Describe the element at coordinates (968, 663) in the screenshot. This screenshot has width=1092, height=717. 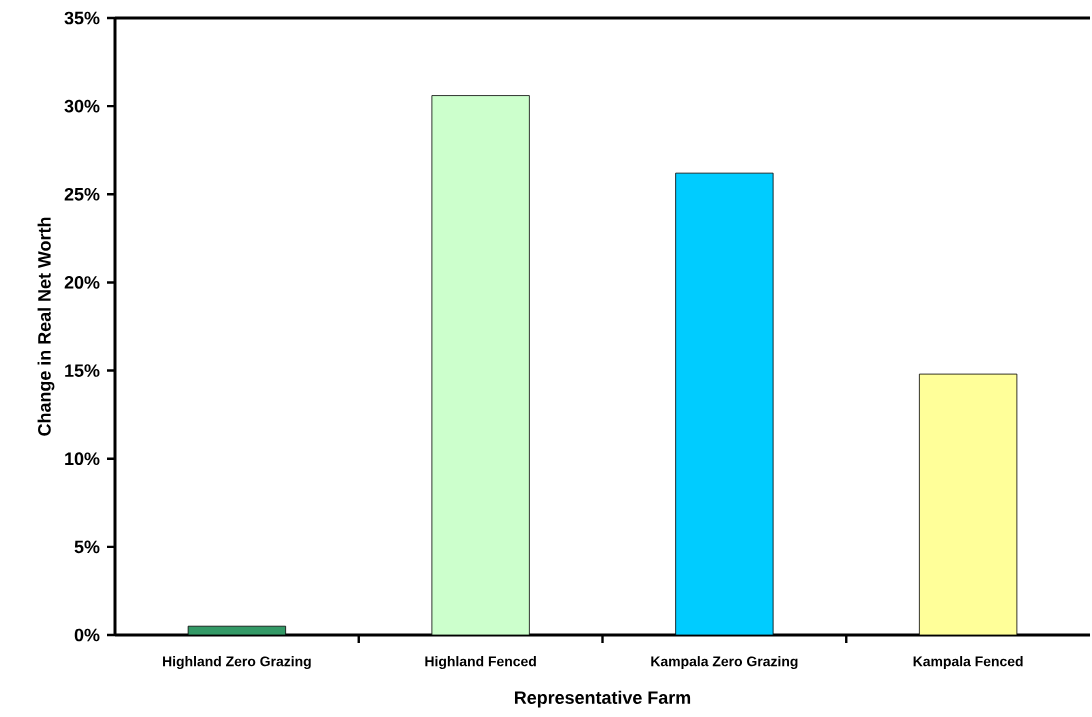
I see `x-tick-label: Kampala Fenced` at that location.